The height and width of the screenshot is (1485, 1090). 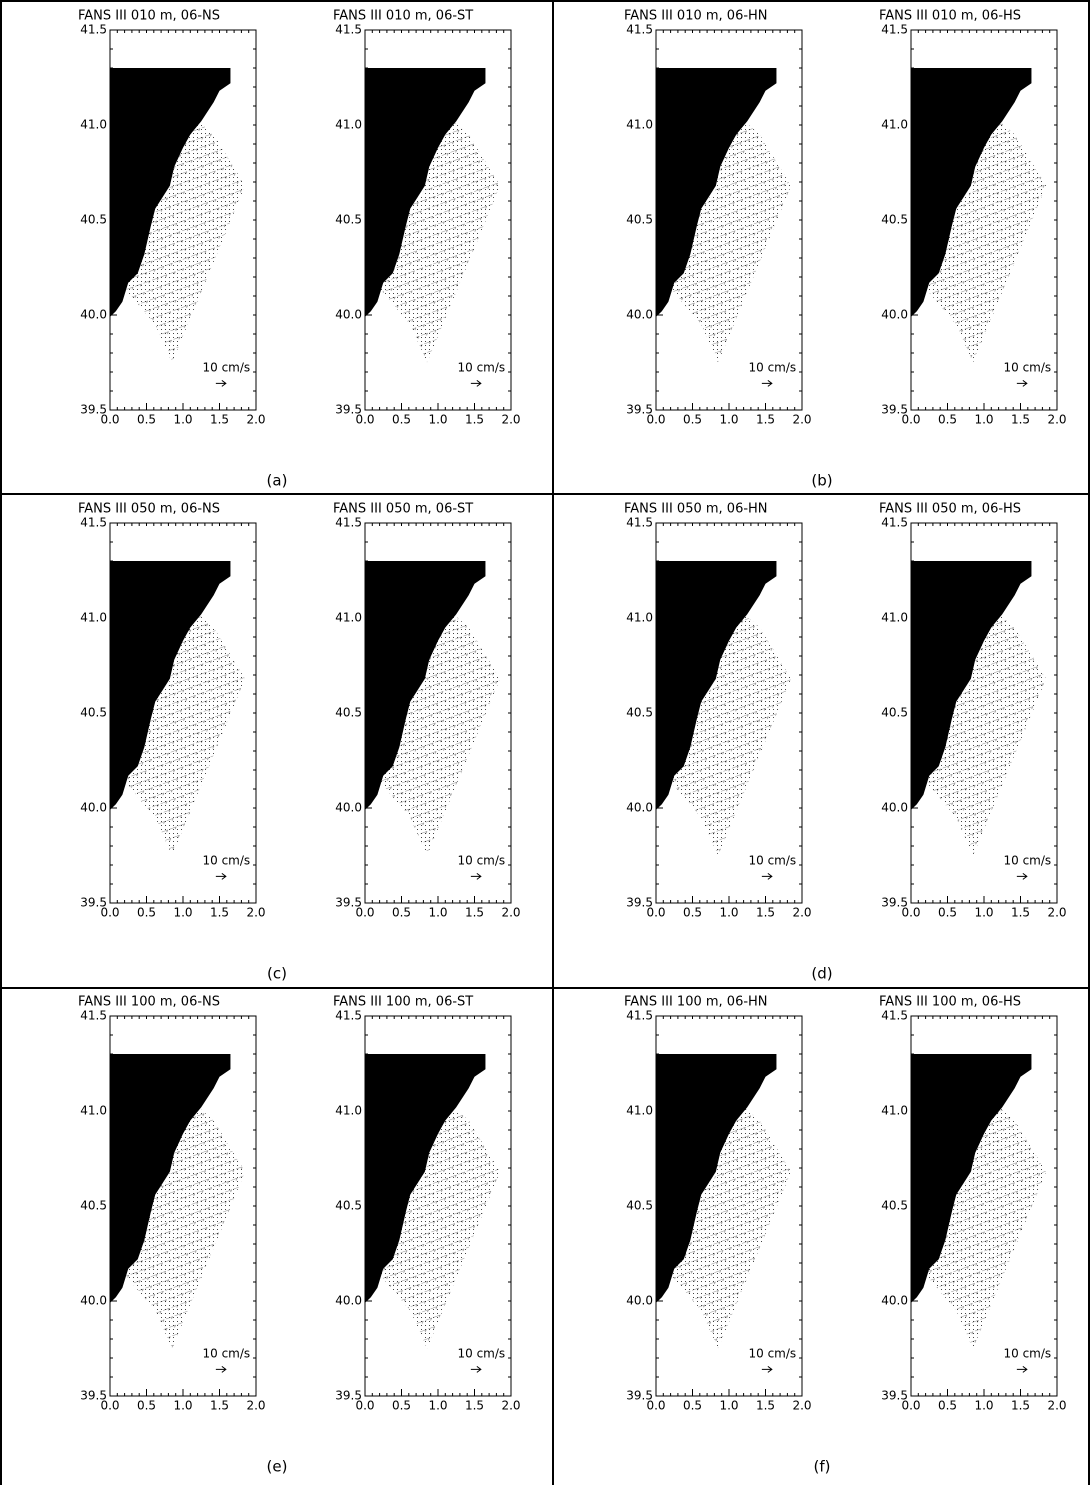 I want to click on panel-label: (e), so click(x=277, y=1467).